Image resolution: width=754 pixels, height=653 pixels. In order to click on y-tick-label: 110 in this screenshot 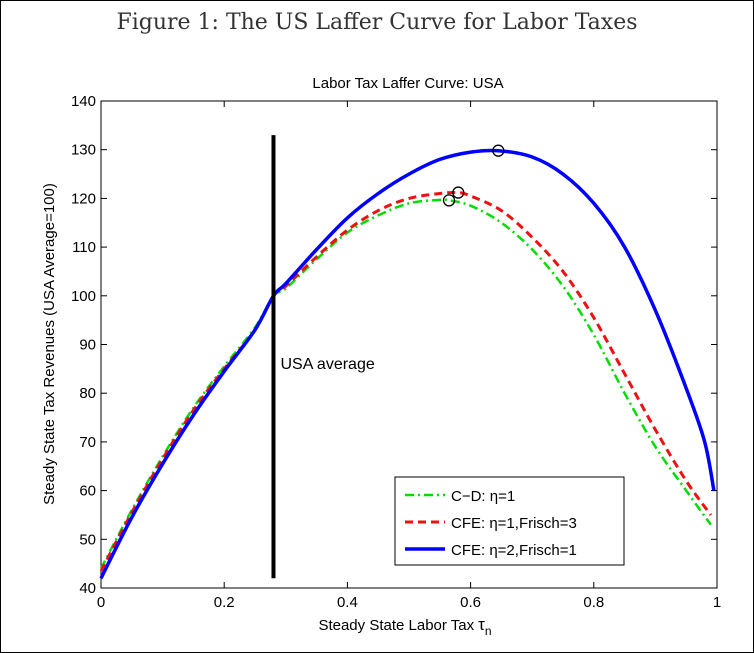, I will do `click(84, 247)`.